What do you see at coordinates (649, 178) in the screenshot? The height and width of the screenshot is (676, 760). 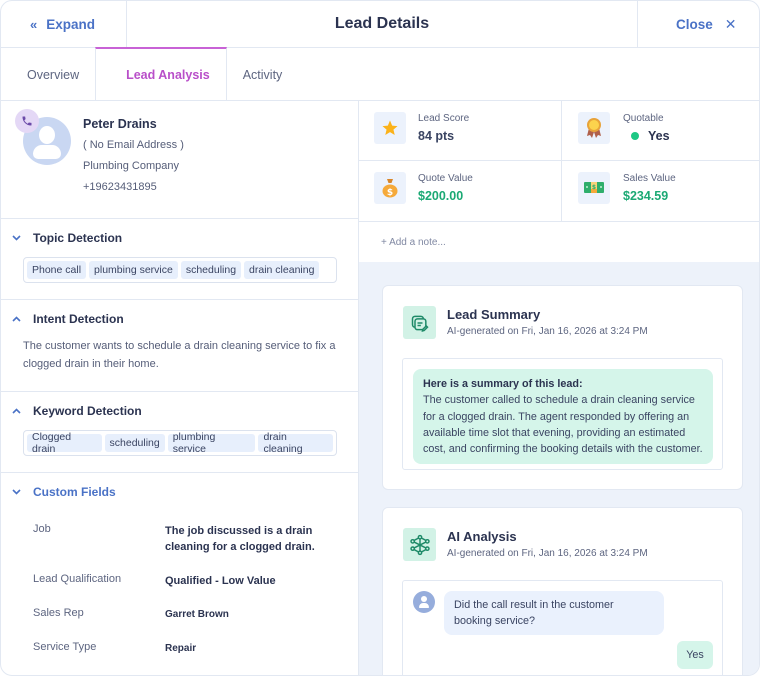 I see `sales-value-label: Sales Value` at bounding box center [649, 178].